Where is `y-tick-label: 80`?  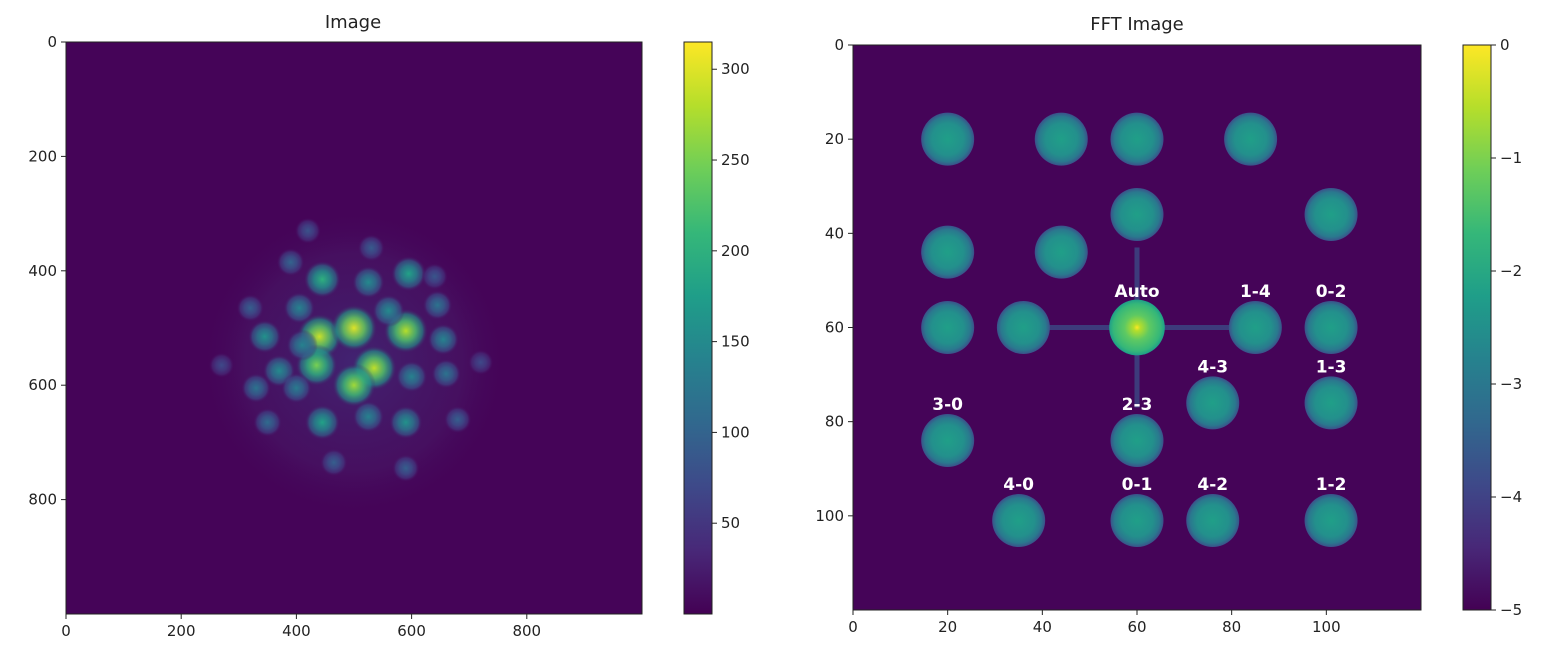 y-tick-label: 80 is located at coordinates (834, 422).